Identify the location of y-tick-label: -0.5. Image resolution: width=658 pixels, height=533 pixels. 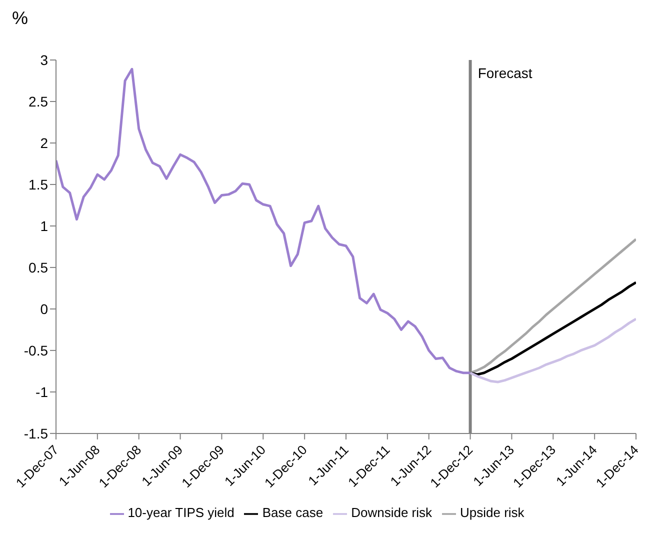
(36, 350).